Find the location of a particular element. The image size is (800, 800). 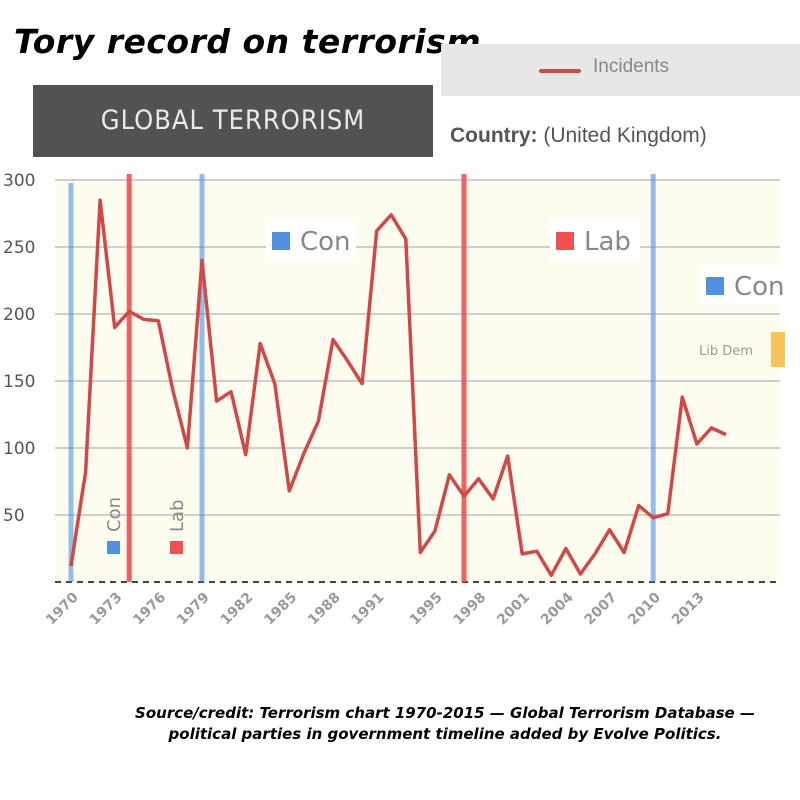

x-tick-label: 1995 is located at coordinates (426, 609).